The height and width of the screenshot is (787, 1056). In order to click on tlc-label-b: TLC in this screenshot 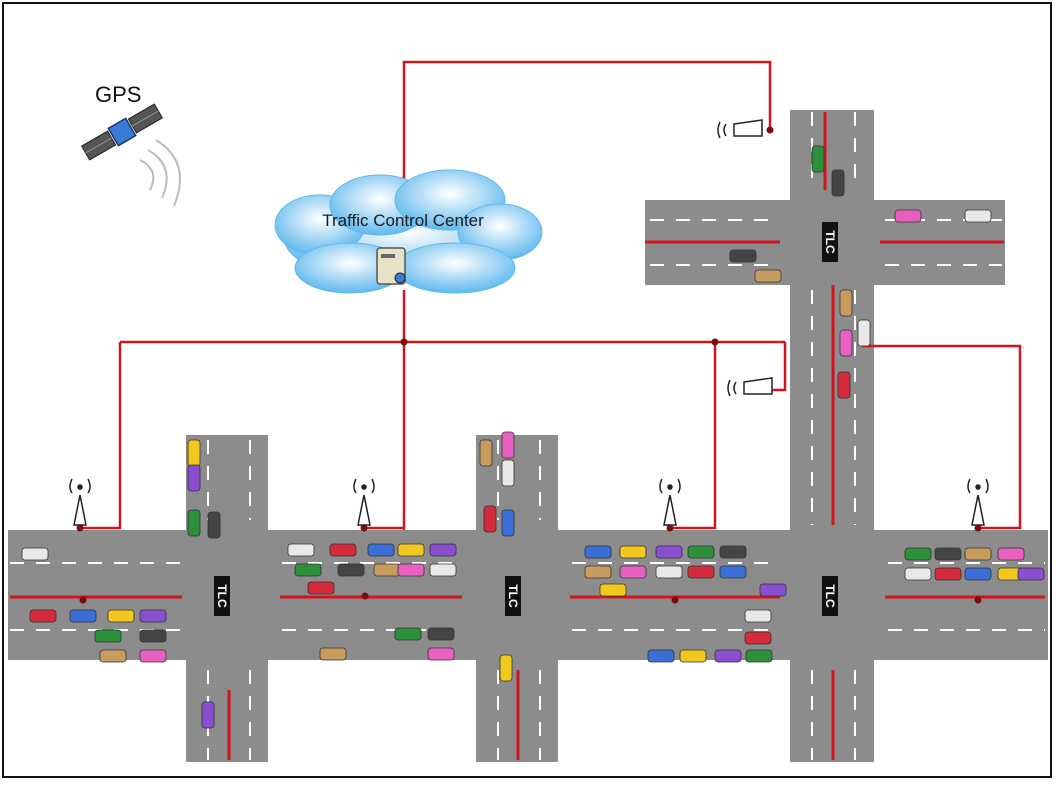, I will do `click(513, 596)`.